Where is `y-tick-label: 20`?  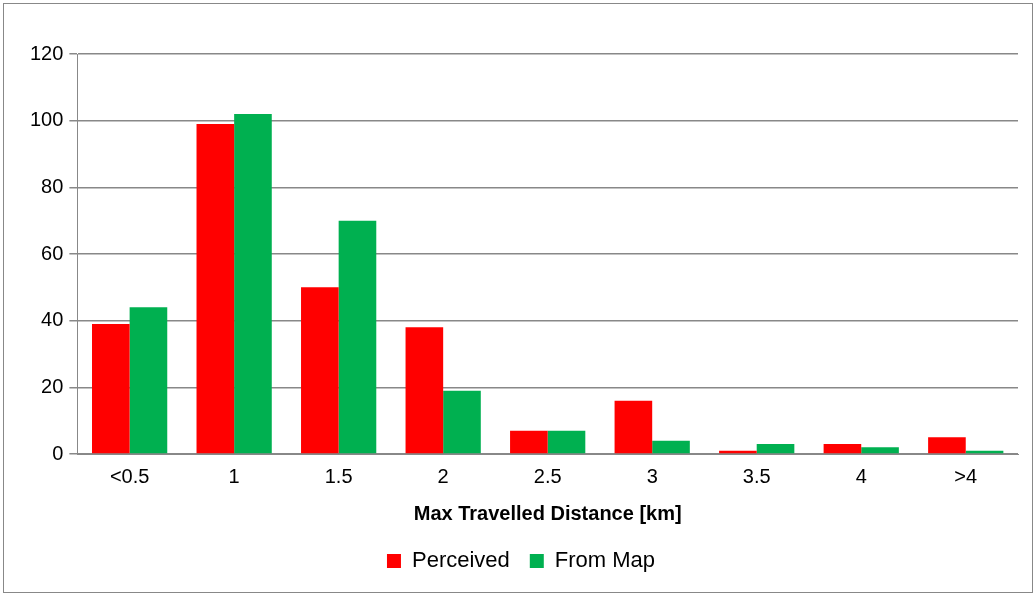 y-tick-label: 20 is located at coordinates (52, 385).